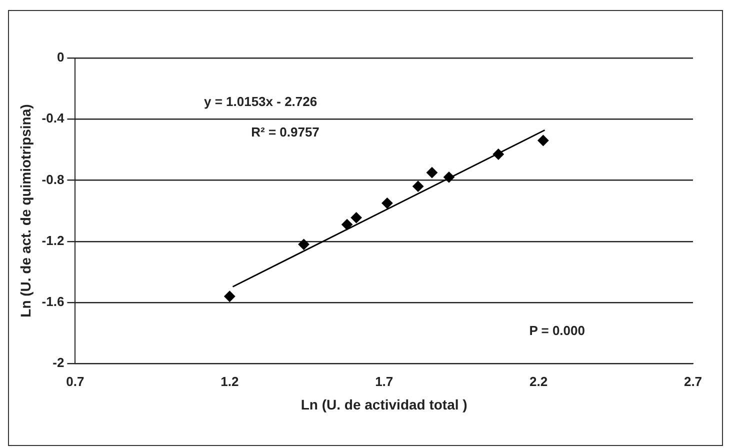 The image size is (733, 448). Describe the element at coordinates (53, 302) in the screenshot. I see `y-tick-label: -1.6` at that location.